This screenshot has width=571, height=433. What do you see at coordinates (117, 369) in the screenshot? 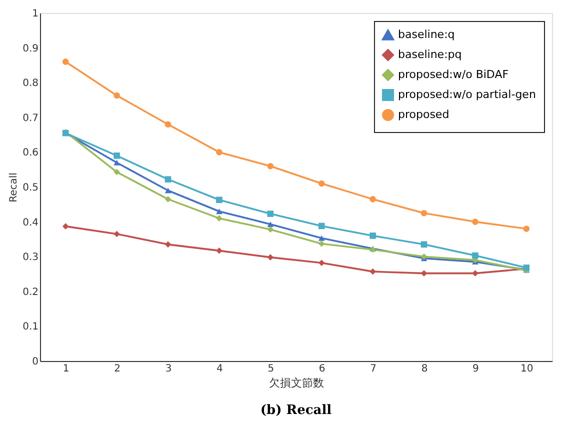
I see `x-tick-label: 2` at bounding box center [117, 369].